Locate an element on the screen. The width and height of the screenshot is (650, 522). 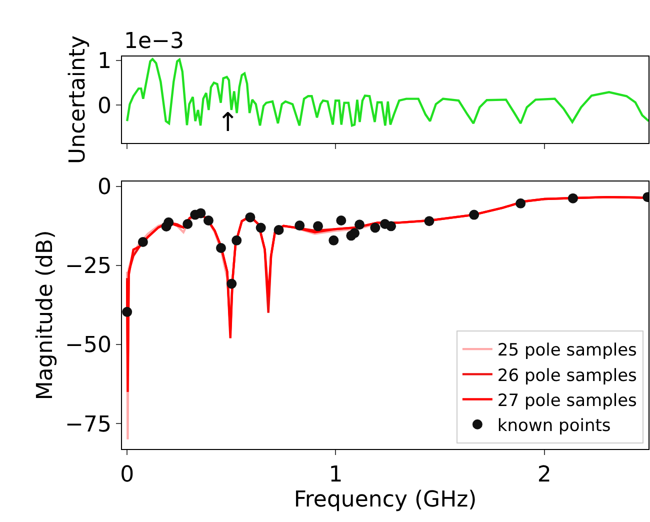
legend-label: 26 pole samples is located at coordinates (567, 376).